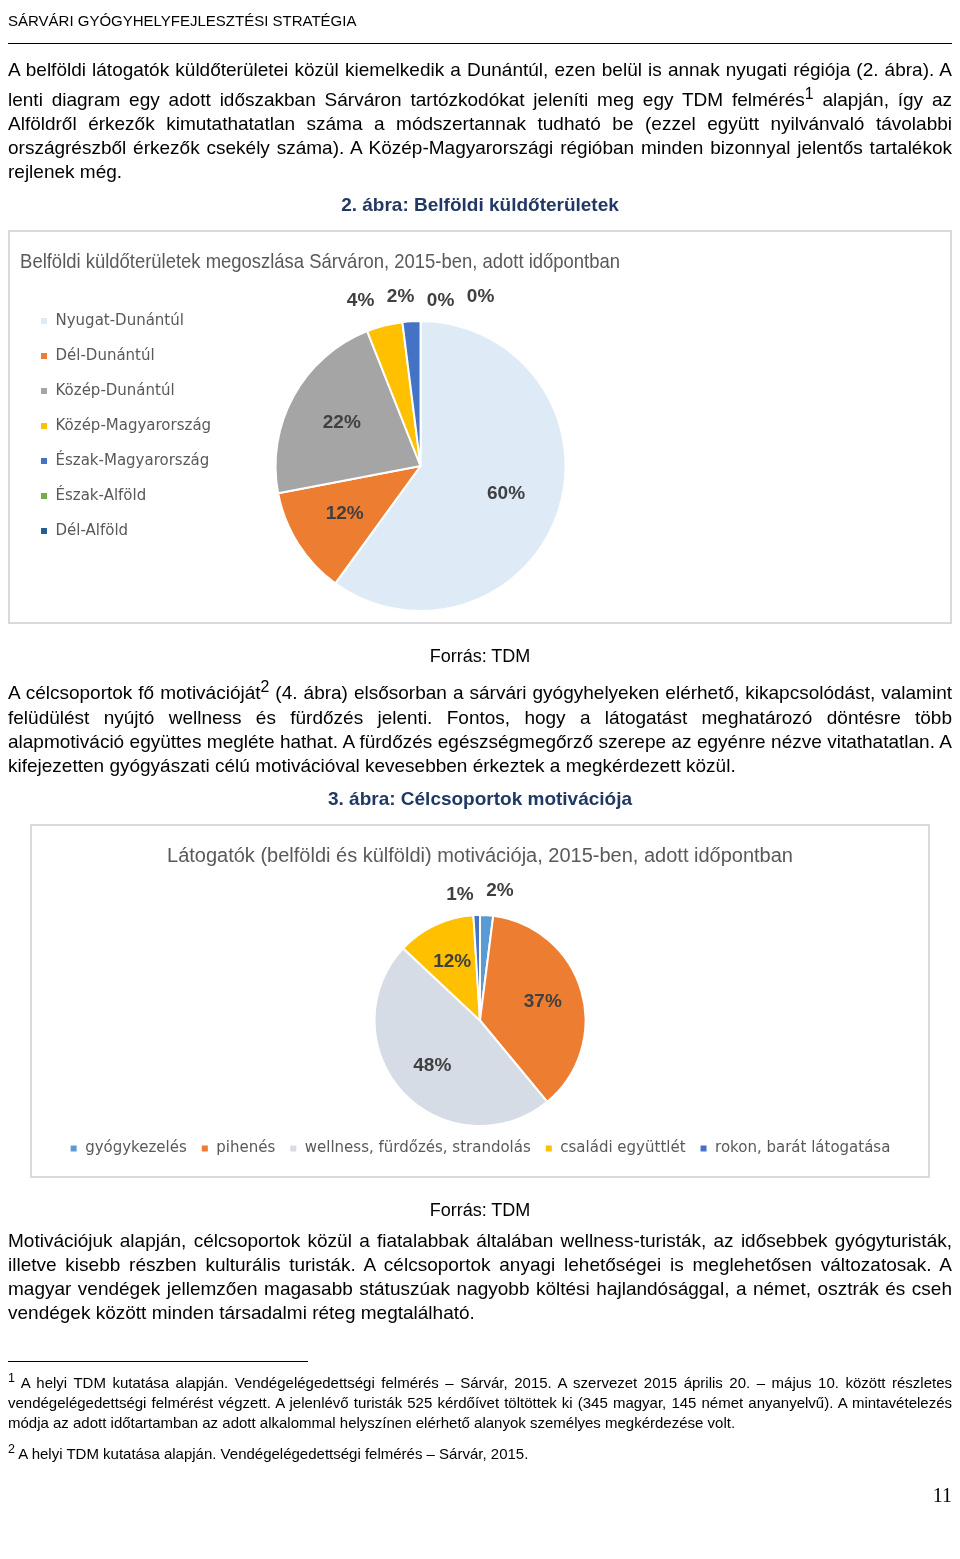 This screenshot has height=1559, width=960. Describe the element at coordinates (803, 1147) in the screenshot. I see `legend-label: rokon, barát látogatása` at that location.